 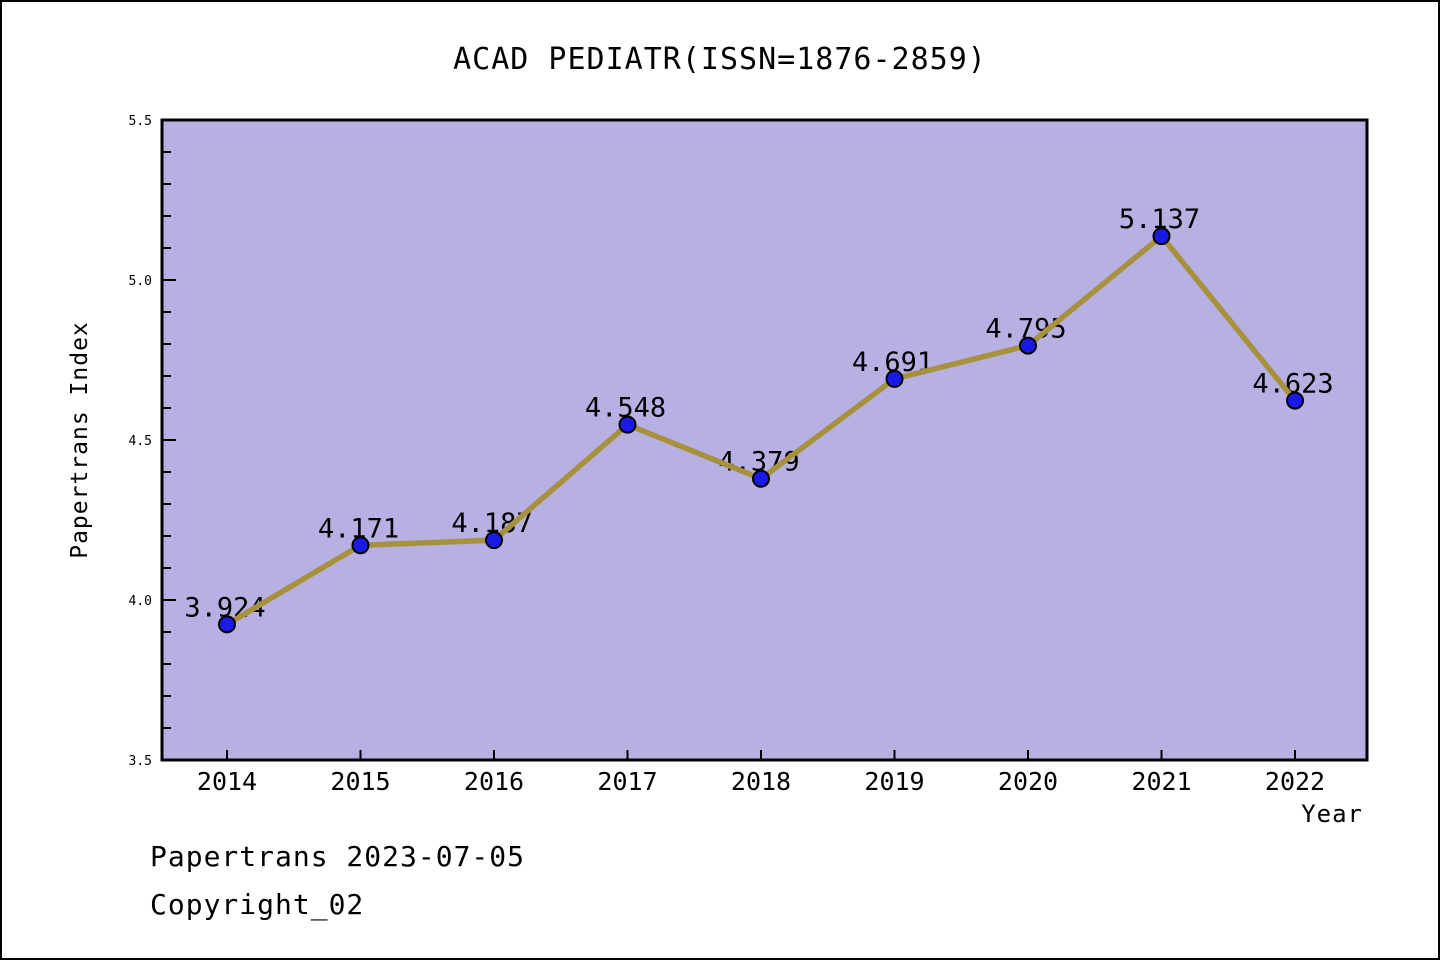 I want to click on x-tick-label: 2014, so click(x=227, y=781).